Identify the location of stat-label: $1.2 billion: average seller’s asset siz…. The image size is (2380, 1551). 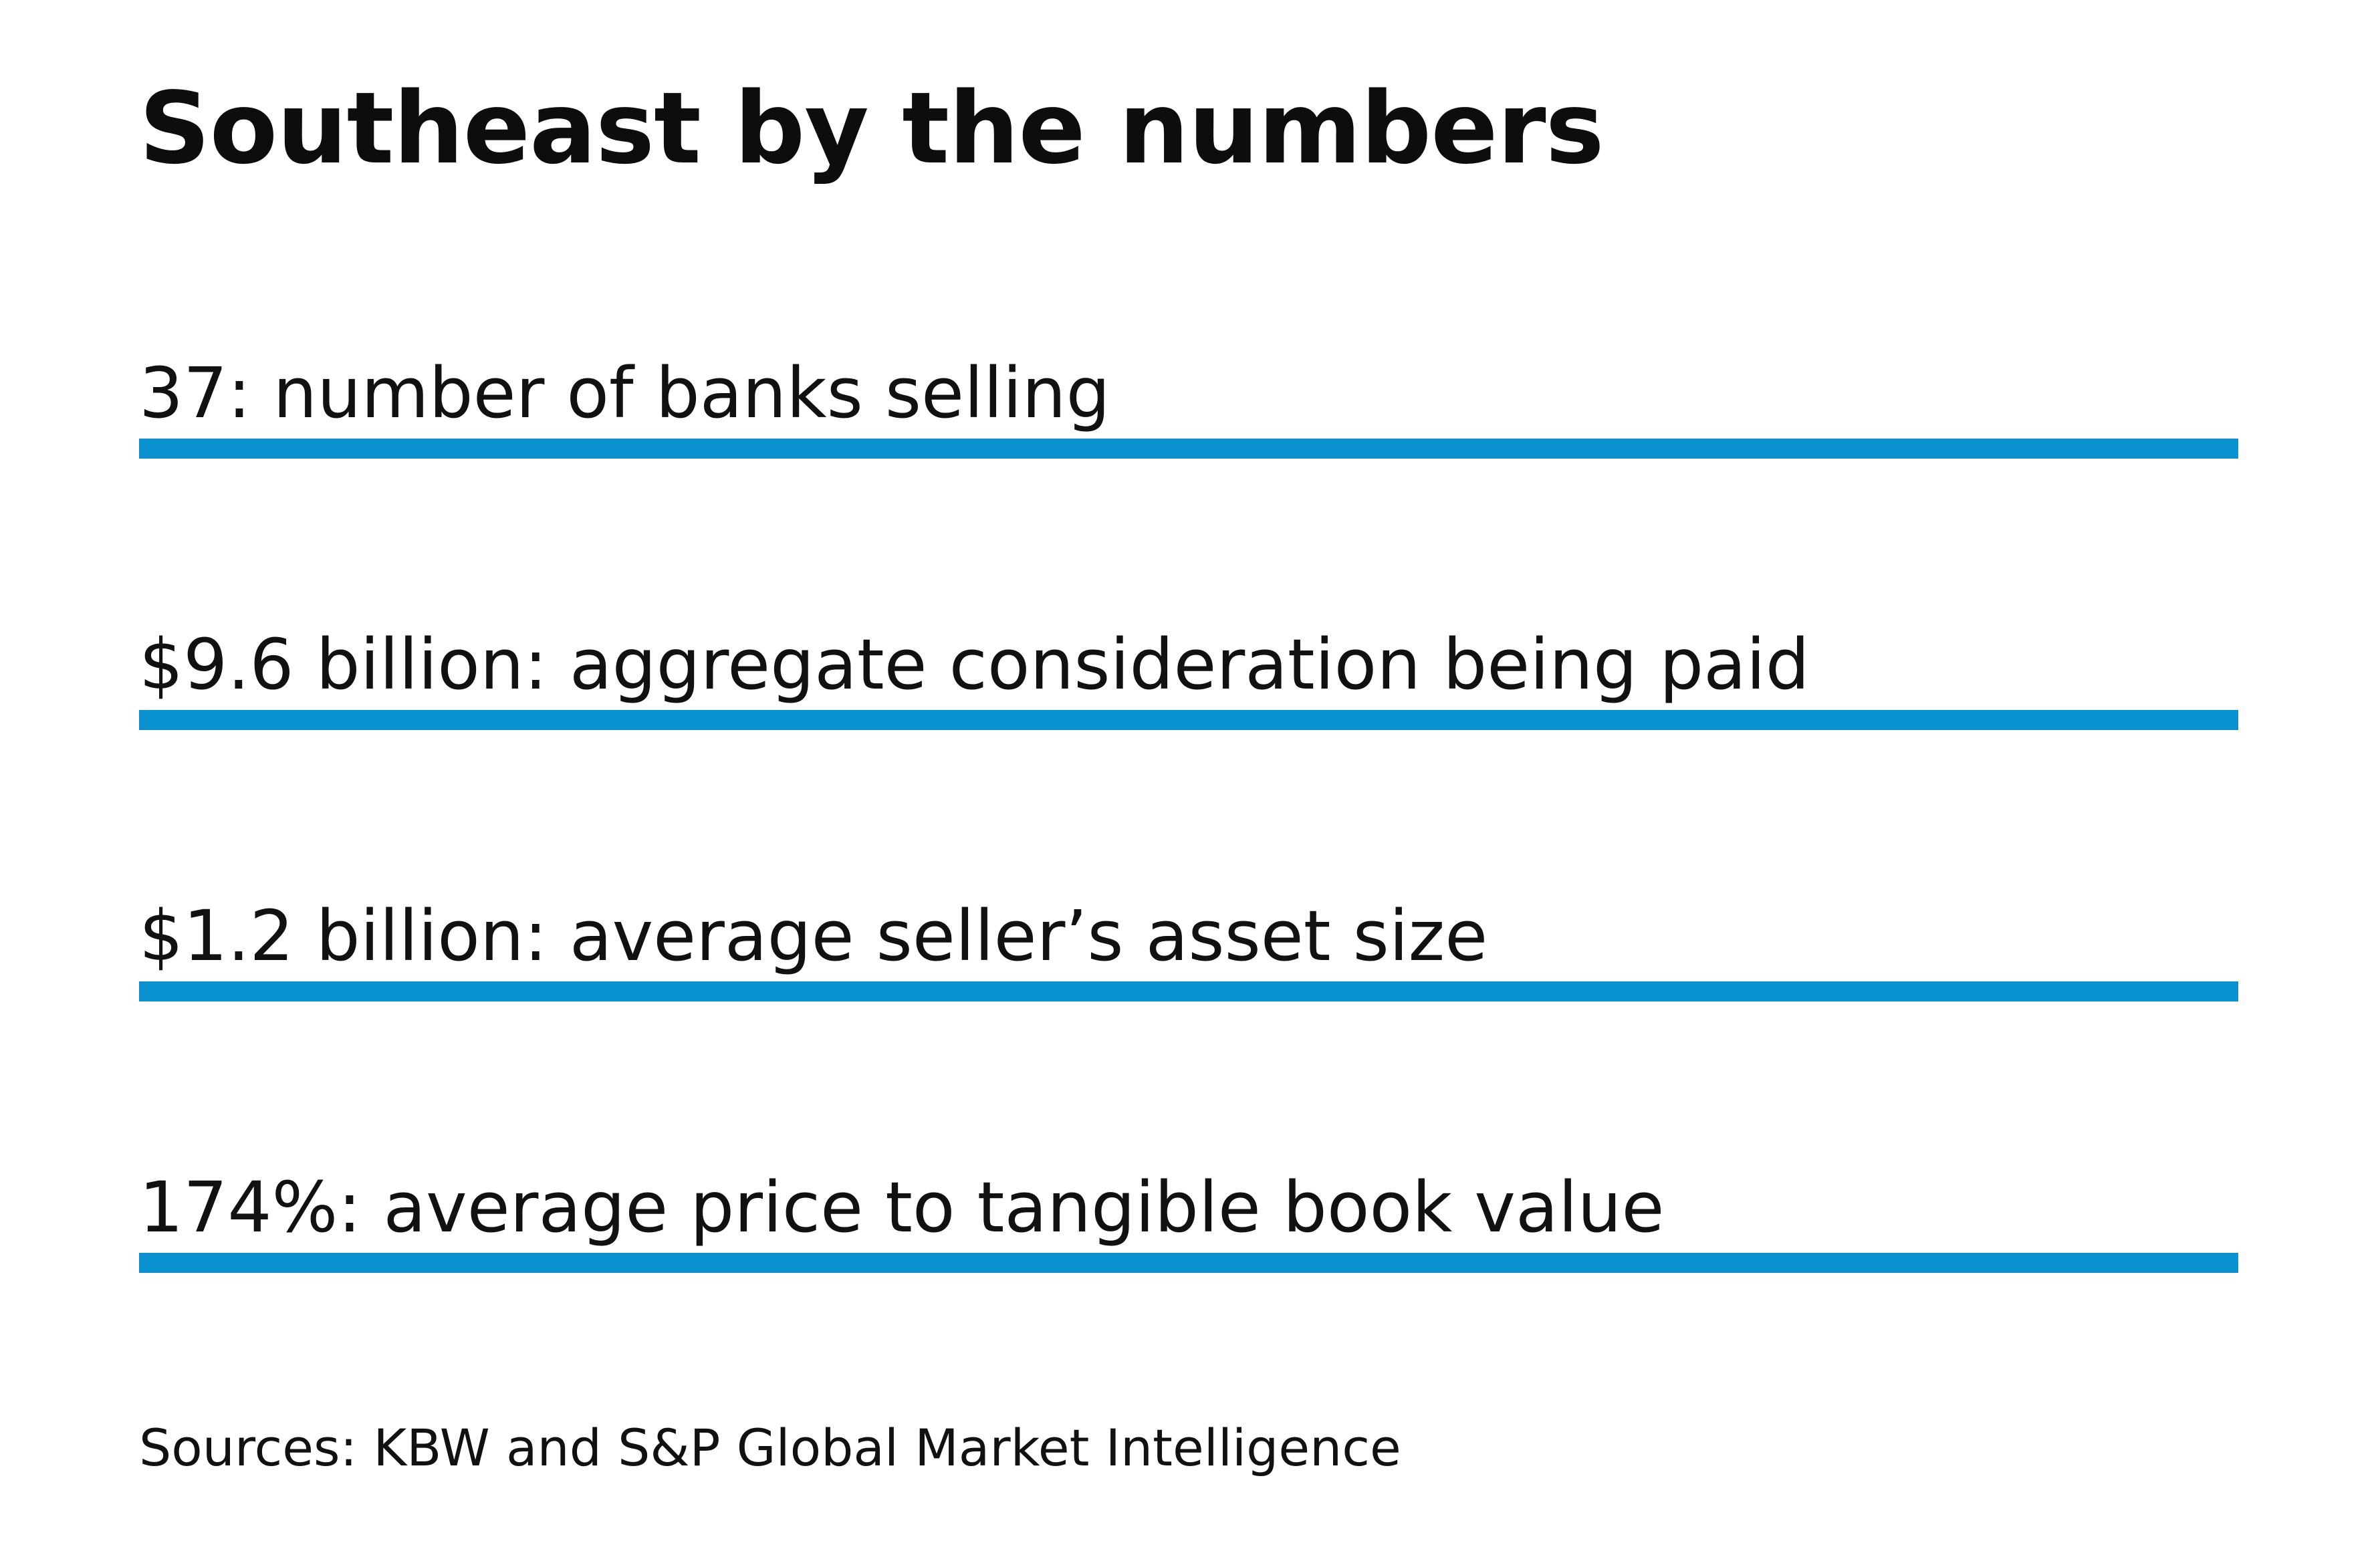
(813, 936).